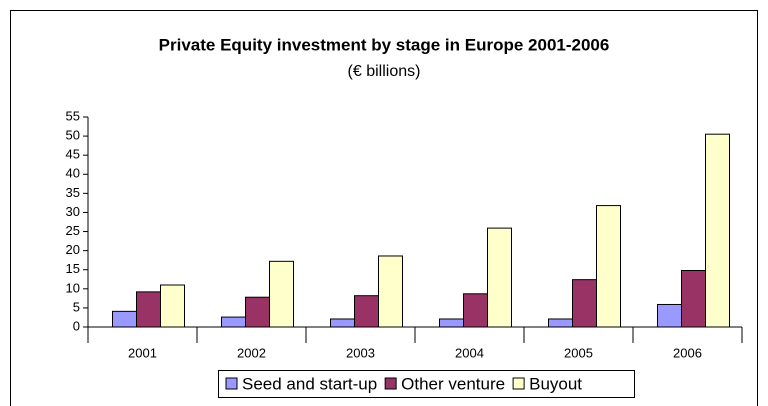  I want to click on y-tick-label: 20, so click(73, 249).